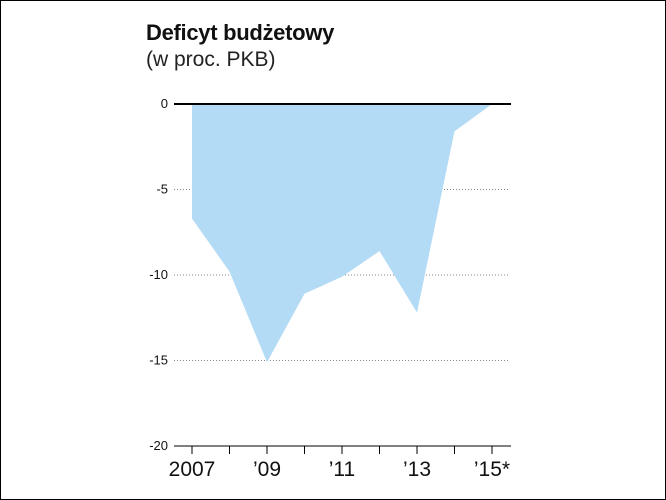 The height and width of the screenshot is (500, 666). Describe the element at coordinates (162, 189) in the screenshot. I see `y-tick-label: -5` at that location.